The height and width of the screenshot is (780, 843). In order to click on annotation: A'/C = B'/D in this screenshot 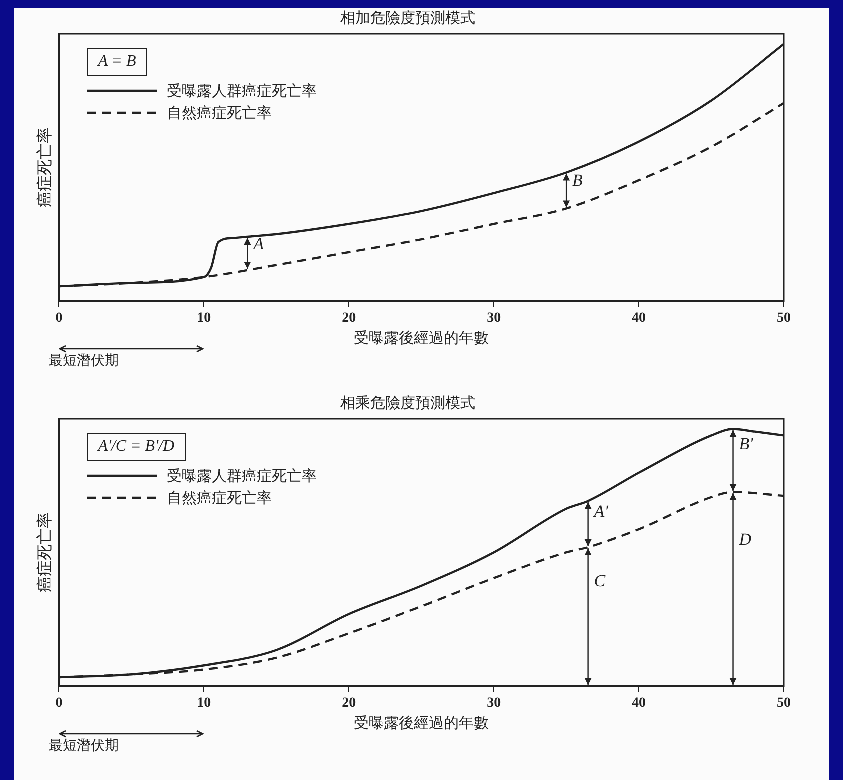, I will do `click(136, 447)`.